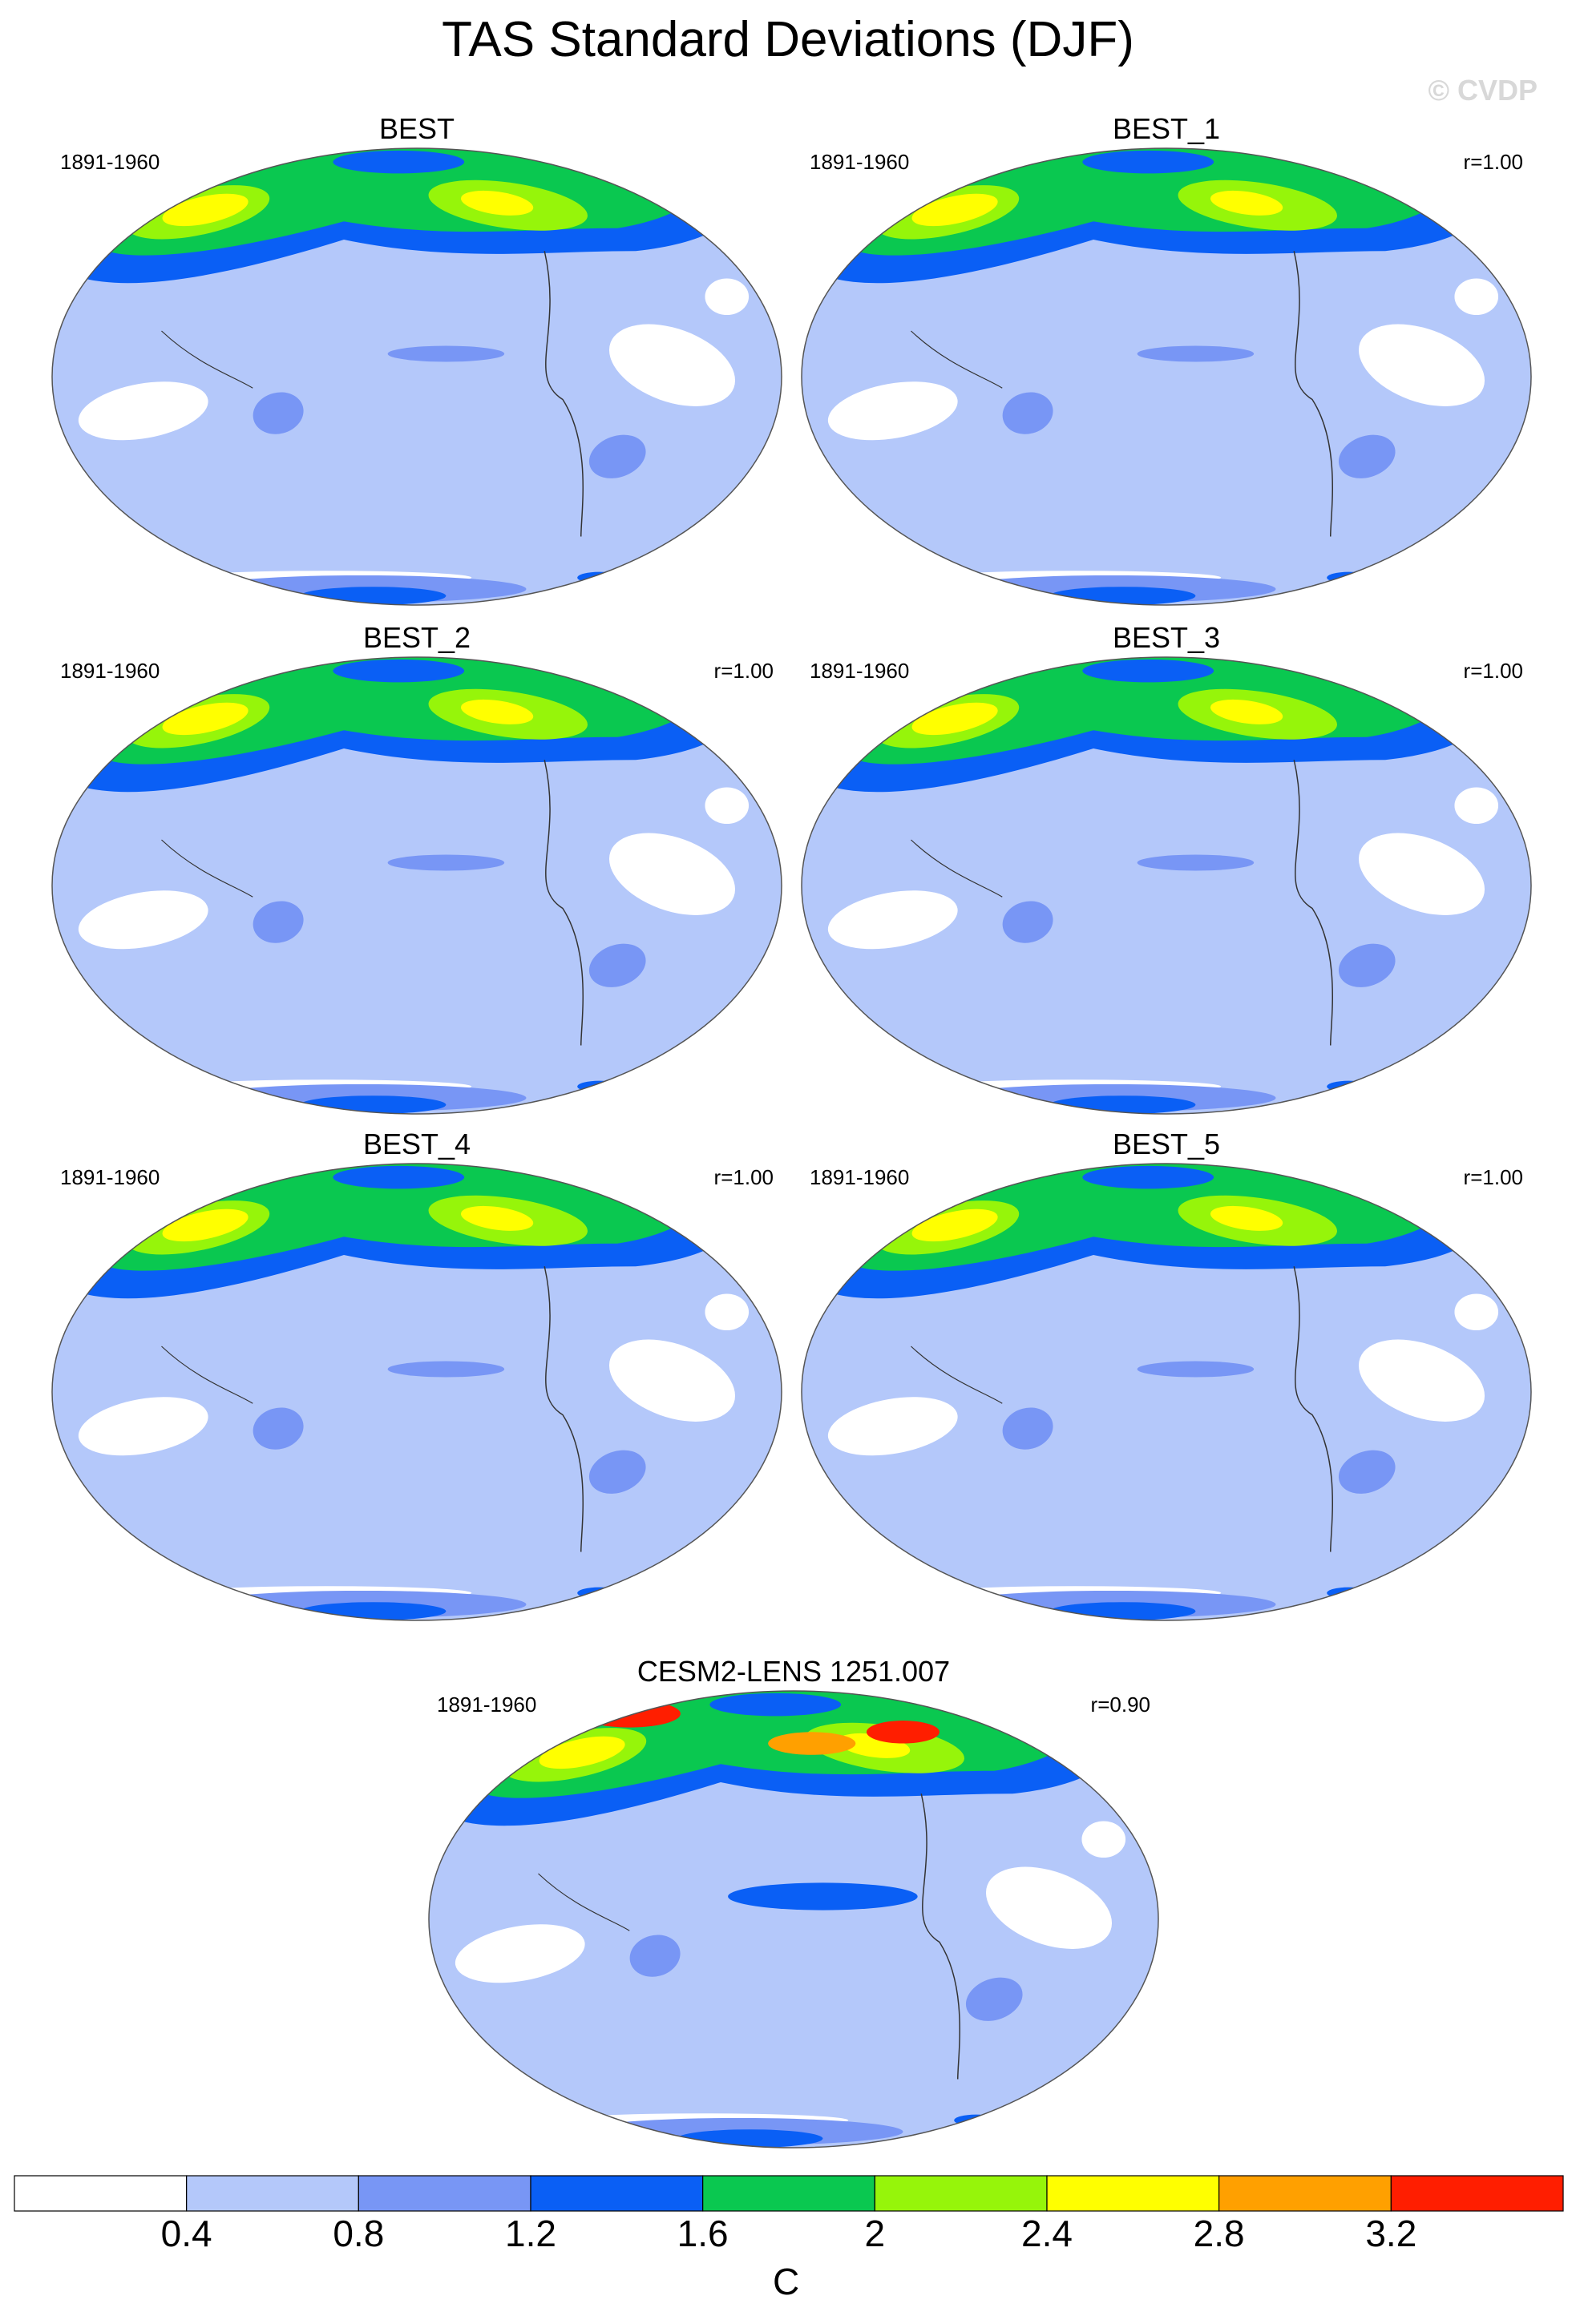  I want to click on colorbar, so click(789, 2193).